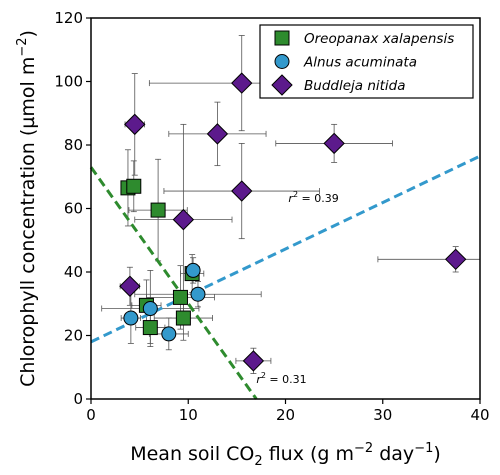  I want to click on r2-label: r2 = 0.31, so click(281, 378).